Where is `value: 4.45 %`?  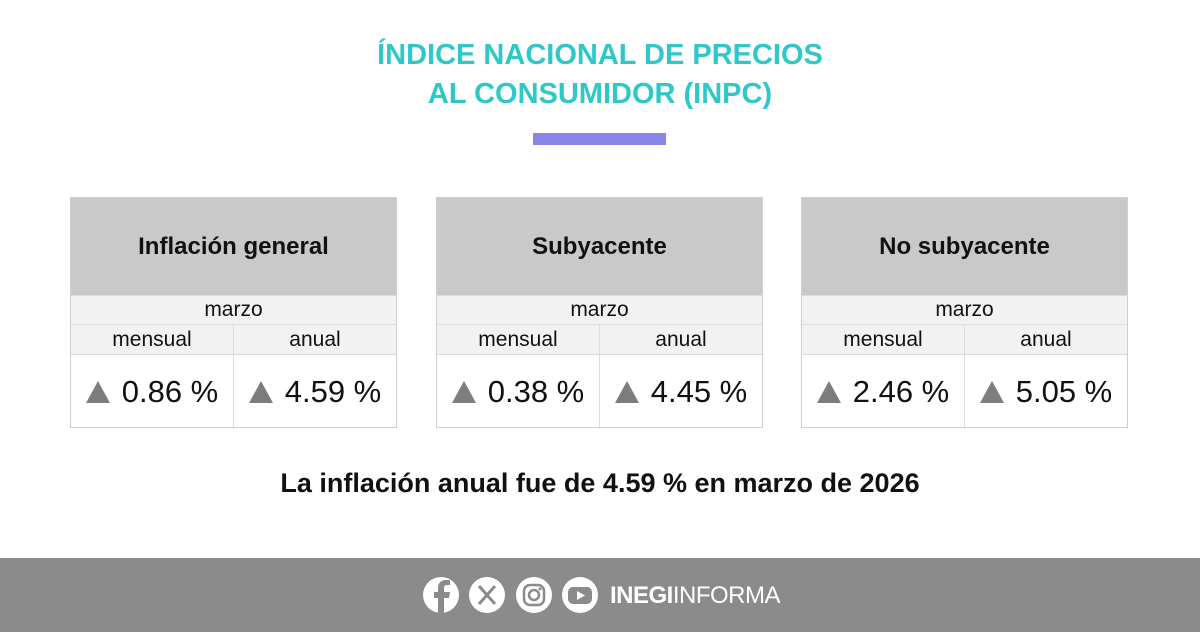
value: 4.45 % is located at coordinates (699, 391).